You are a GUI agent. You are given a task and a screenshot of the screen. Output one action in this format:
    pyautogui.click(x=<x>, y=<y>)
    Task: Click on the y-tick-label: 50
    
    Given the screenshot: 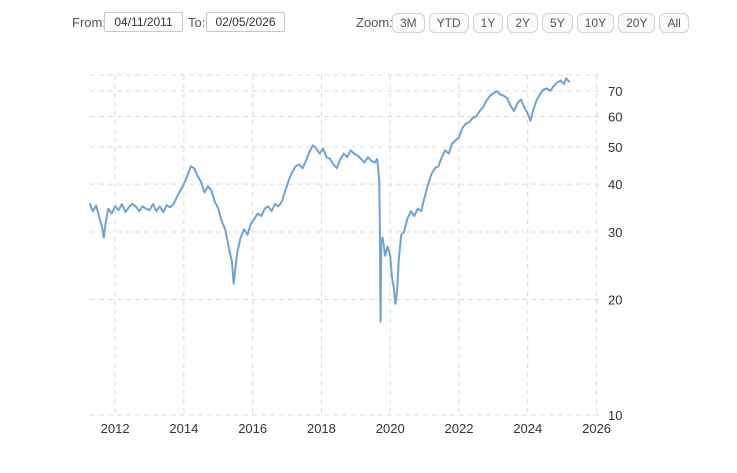 What is the action you would take?
    pyautogui.click(x=615, y=147)
    